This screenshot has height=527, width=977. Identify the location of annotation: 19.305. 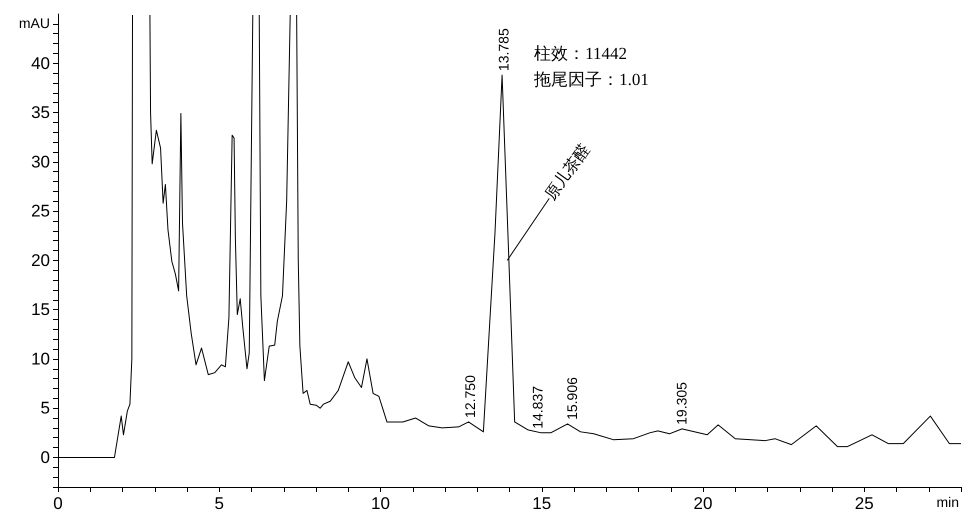
(682, 403).